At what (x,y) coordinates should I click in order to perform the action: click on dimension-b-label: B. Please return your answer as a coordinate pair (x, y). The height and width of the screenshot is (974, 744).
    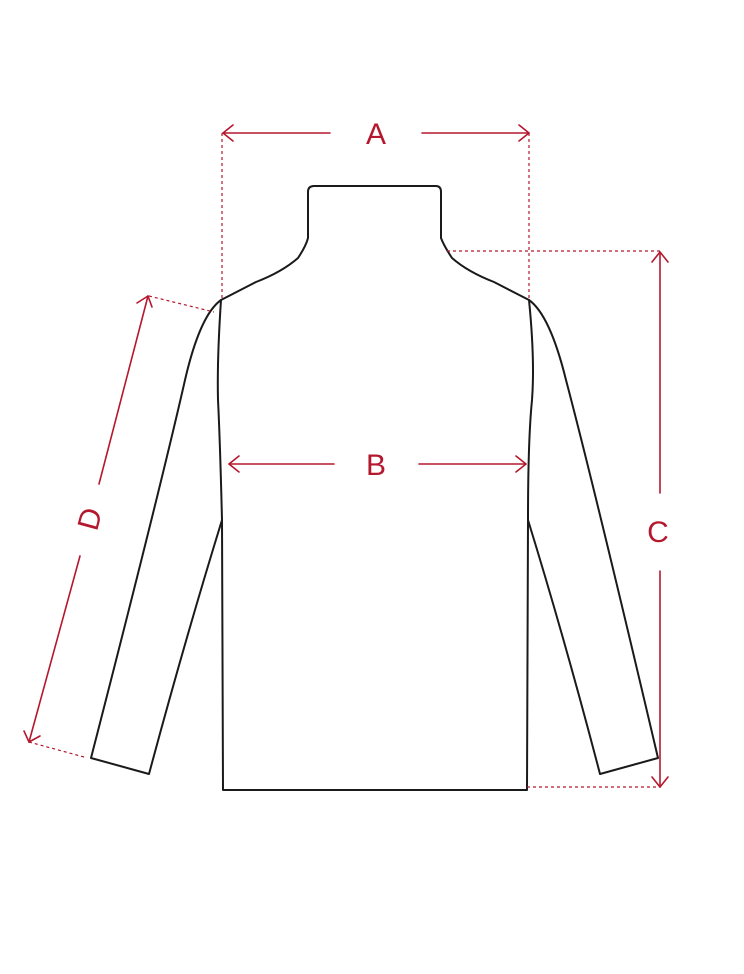
    Looking at the image, I should click on (376, 465).